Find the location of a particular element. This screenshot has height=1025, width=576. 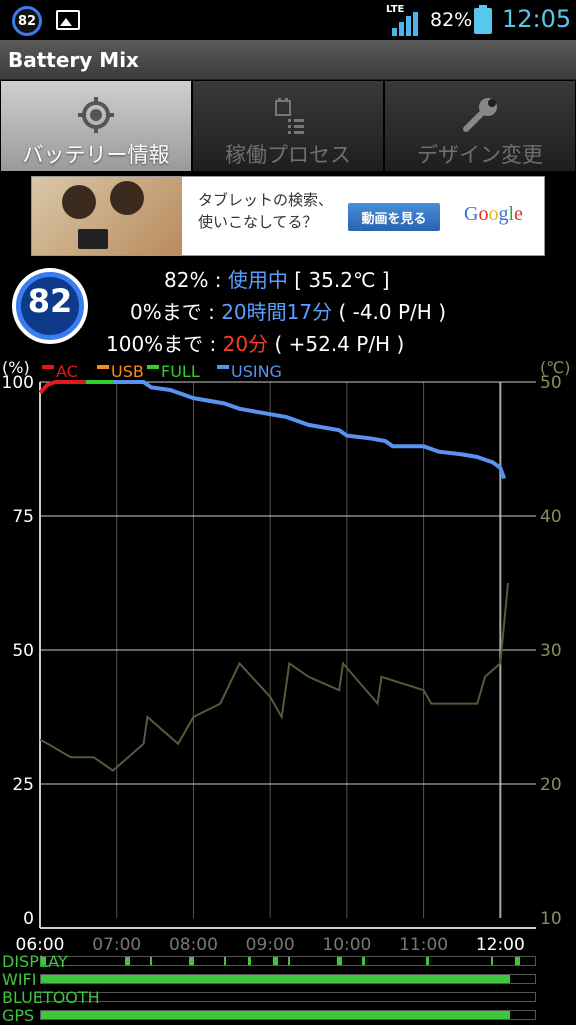

time-to-full: 20分 is located at coordinates (245, 344).